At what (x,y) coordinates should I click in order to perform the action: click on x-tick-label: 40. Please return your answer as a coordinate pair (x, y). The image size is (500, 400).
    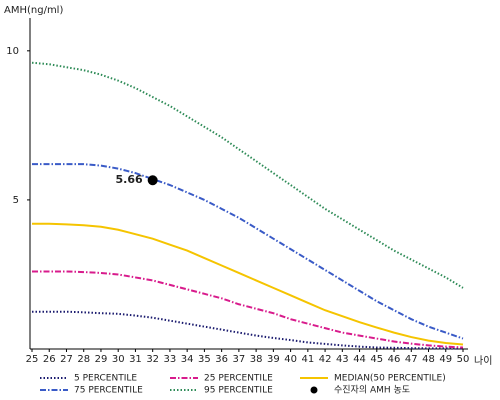
    Looking at the image, I should click on (290, 359).